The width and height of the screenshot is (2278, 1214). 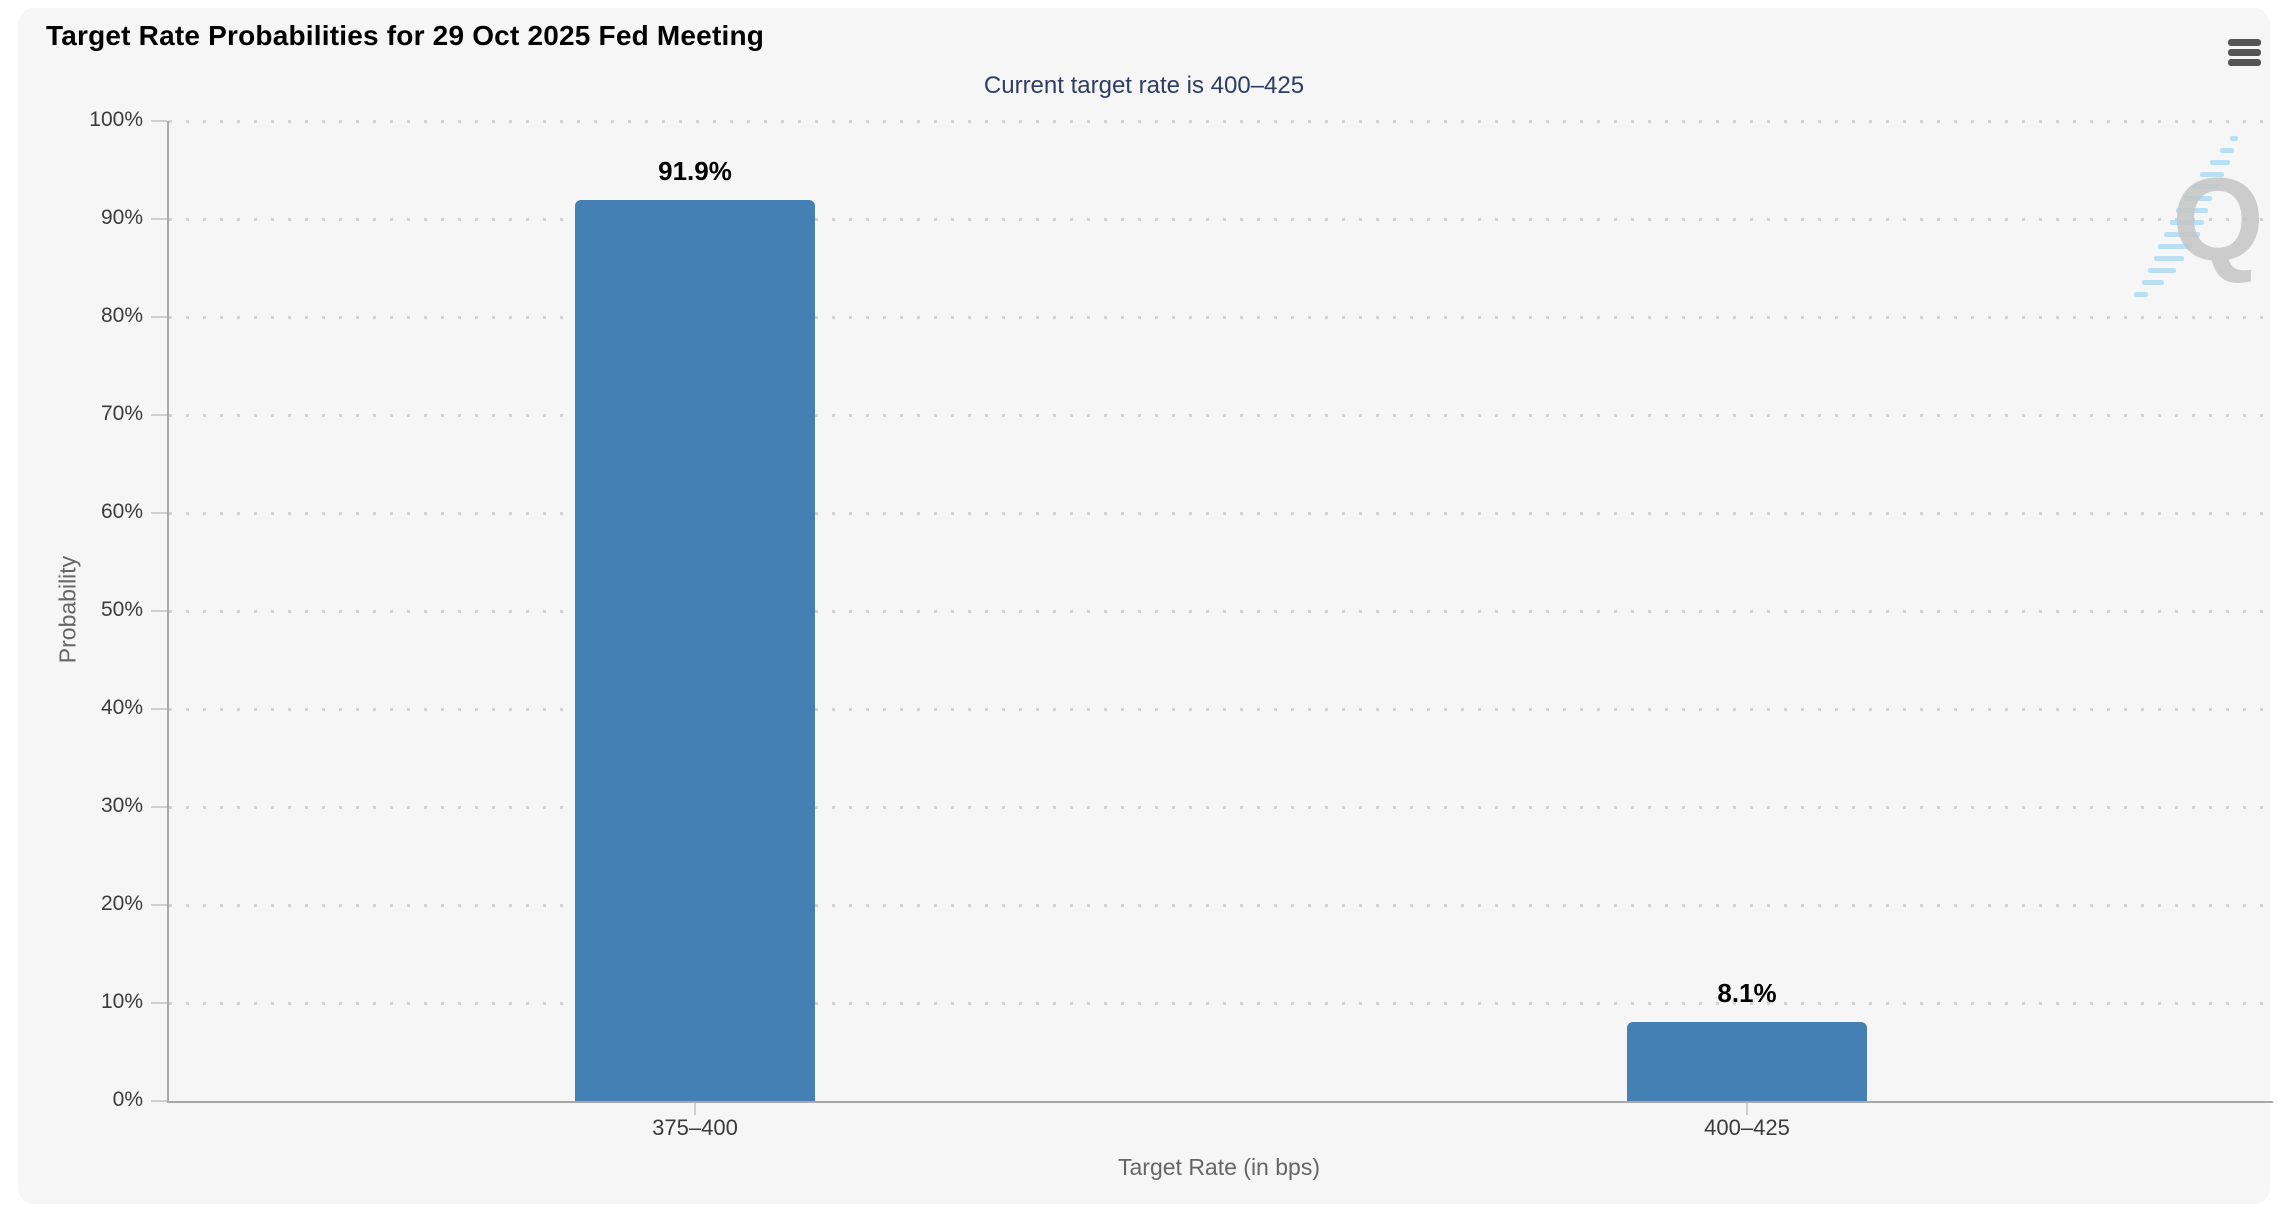 What do you see at coordinates (121, 609) in the screenshot?
I see `y-tick-label: 50%` at bounding box center [121, 609].